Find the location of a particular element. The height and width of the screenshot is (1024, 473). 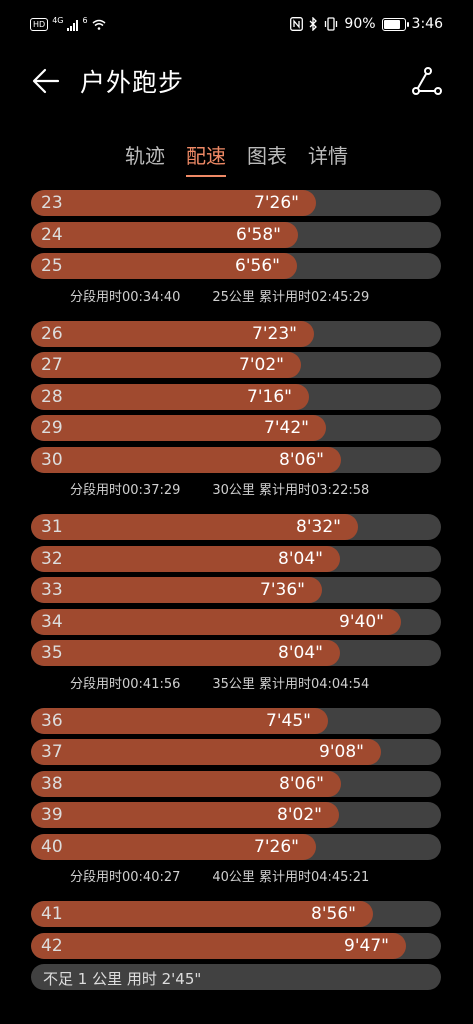

pace-row: 24 6'58" is located at coordinates (236, 234).